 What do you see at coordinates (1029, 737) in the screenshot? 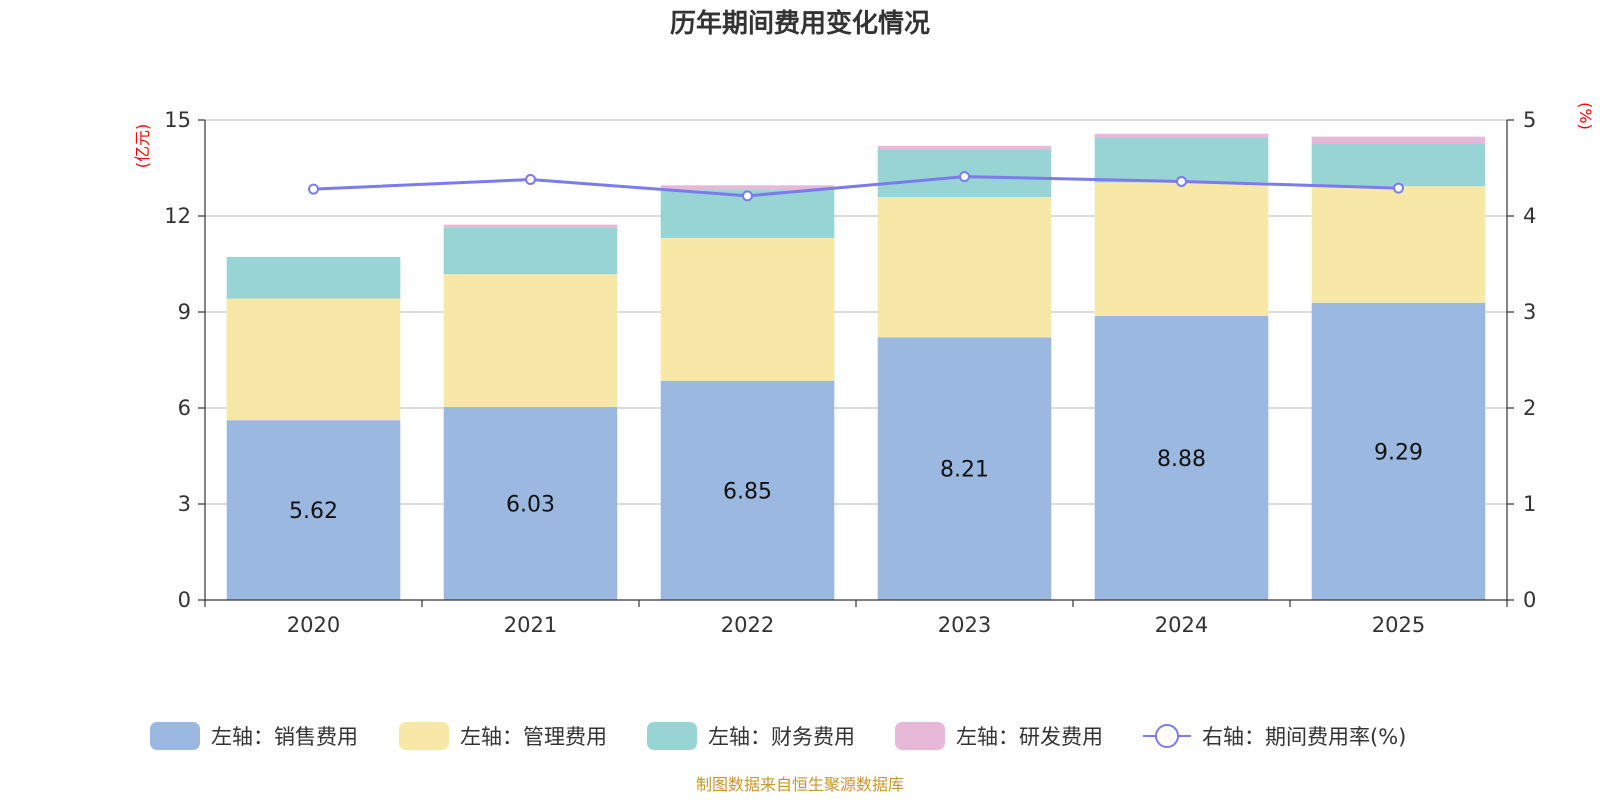
I see `legend-label-s3: 左轴：研发费用` at bounding box center [1029, 737].